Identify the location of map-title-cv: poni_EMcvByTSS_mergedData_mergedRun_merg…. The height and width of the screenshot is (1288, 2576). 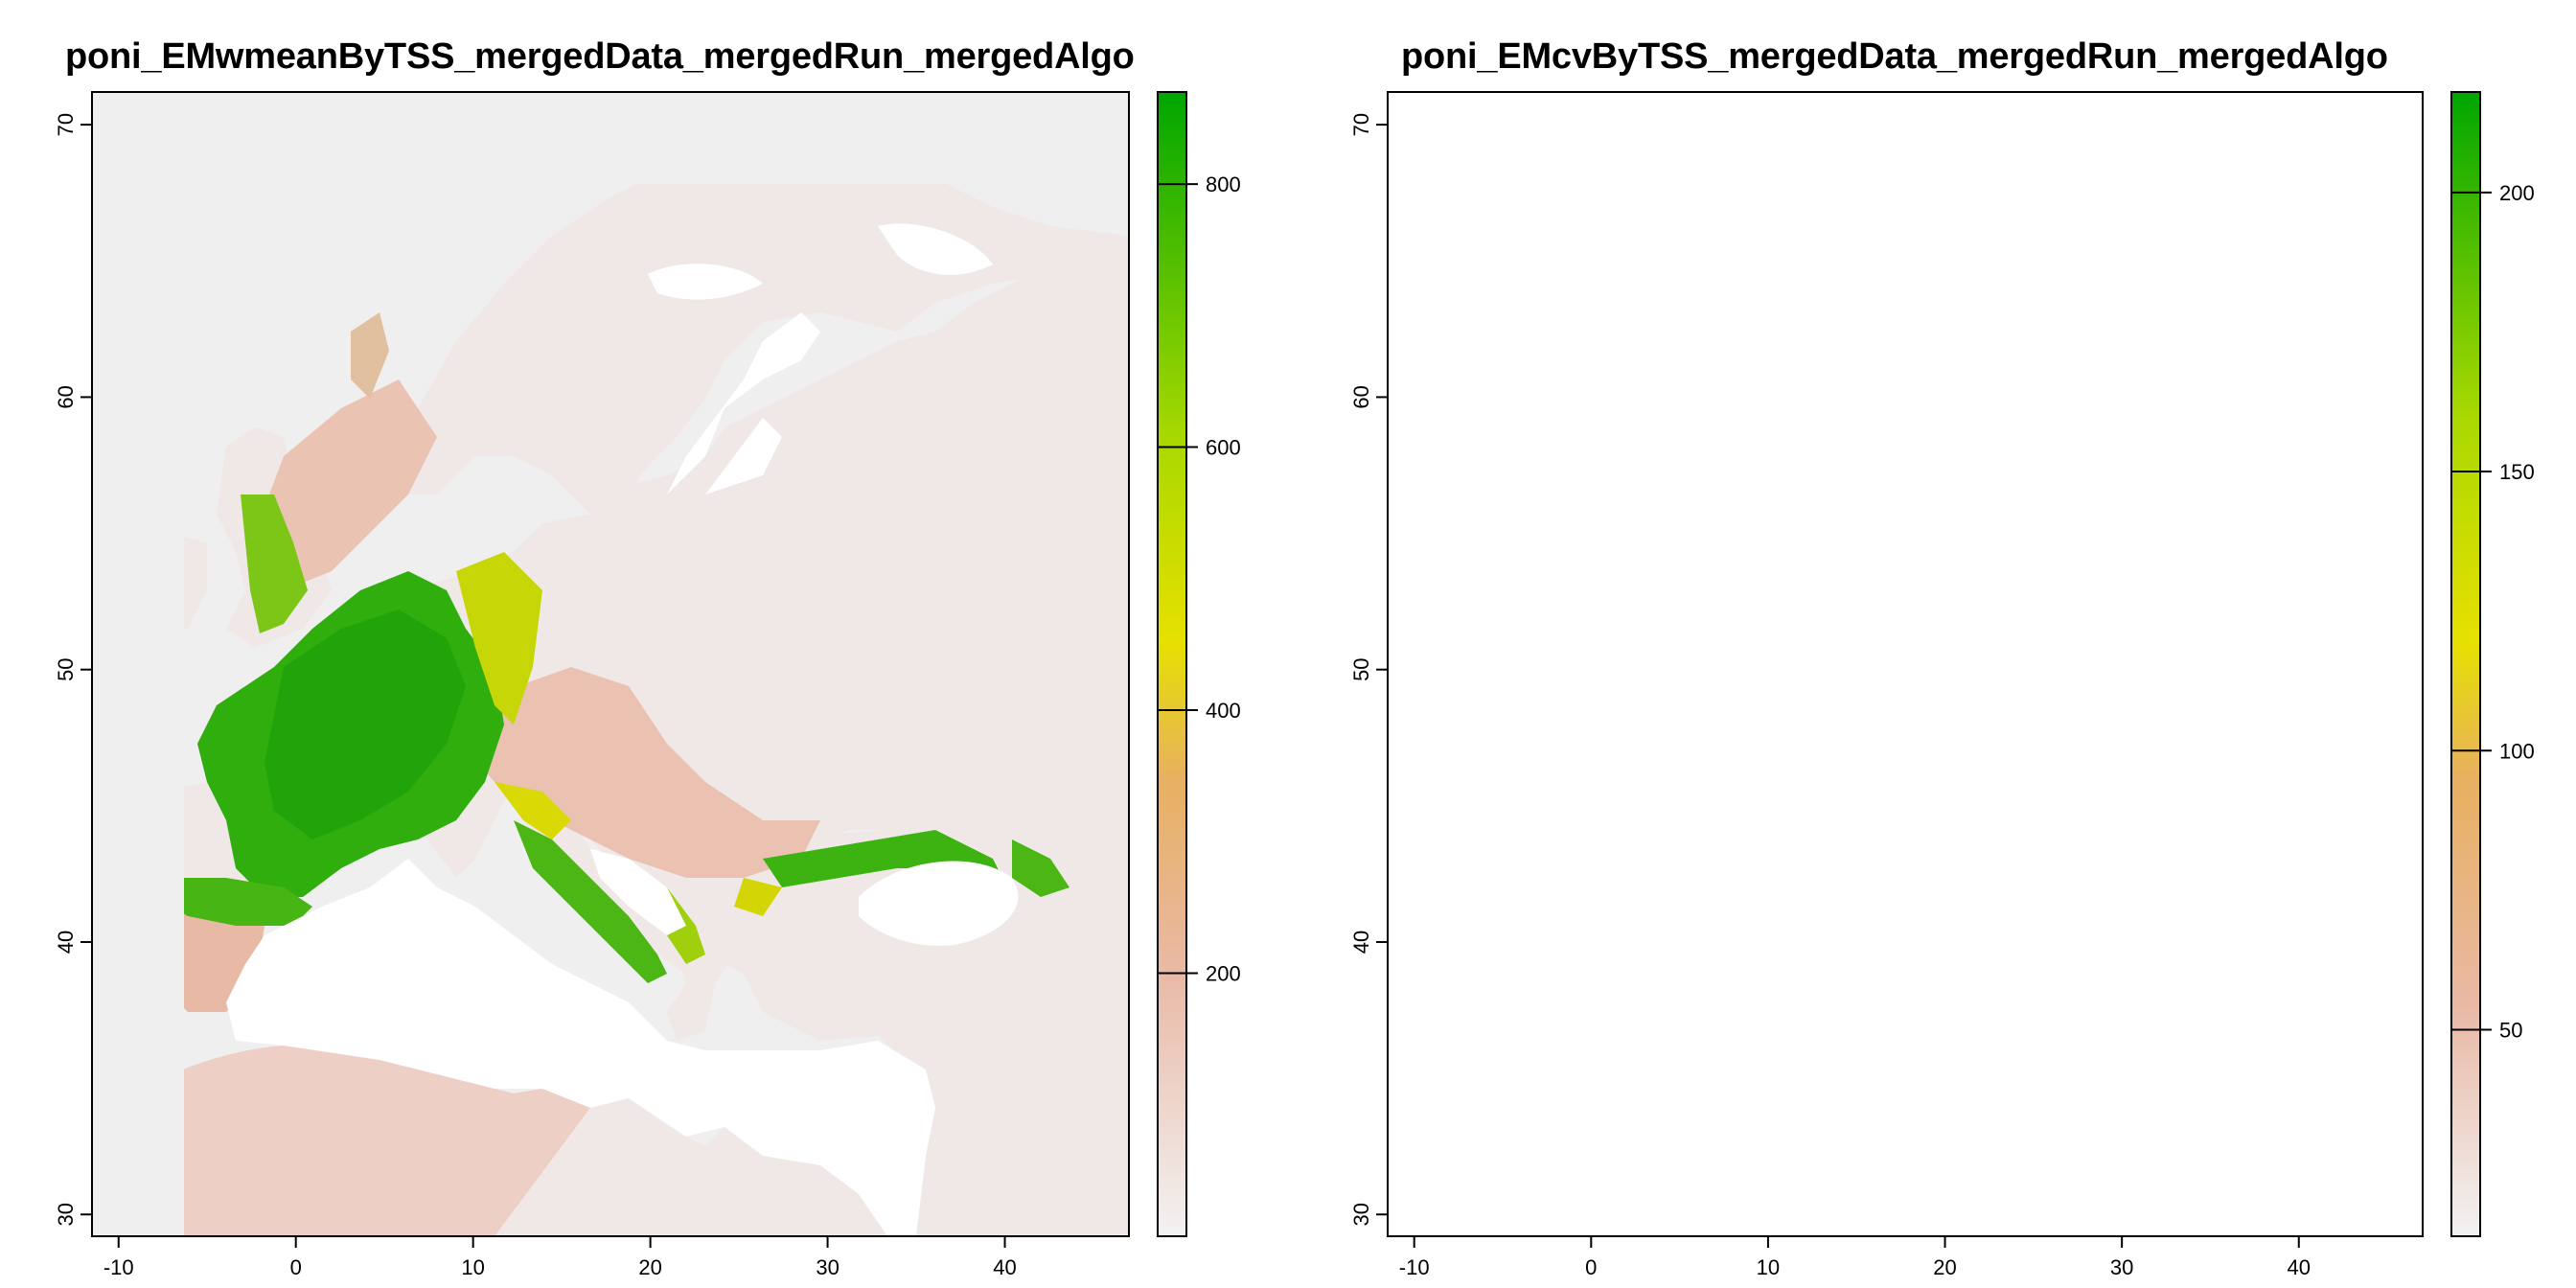
(1894, 56).